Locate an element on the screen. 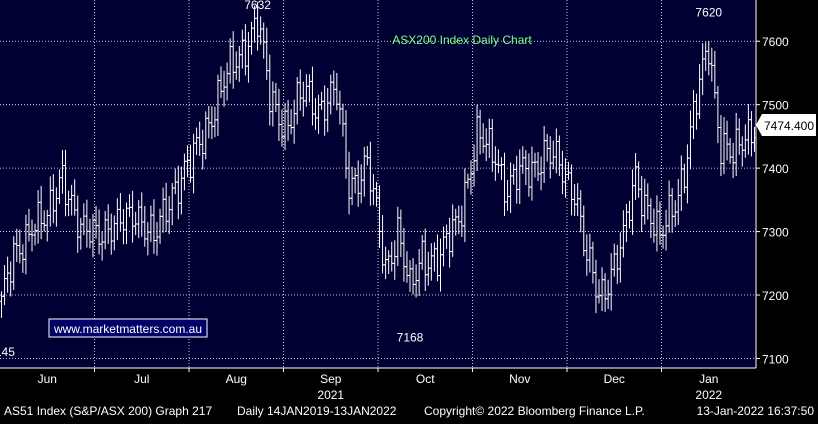 The image size is (818, 424). last-value-box is located at coordinates (786, 125).